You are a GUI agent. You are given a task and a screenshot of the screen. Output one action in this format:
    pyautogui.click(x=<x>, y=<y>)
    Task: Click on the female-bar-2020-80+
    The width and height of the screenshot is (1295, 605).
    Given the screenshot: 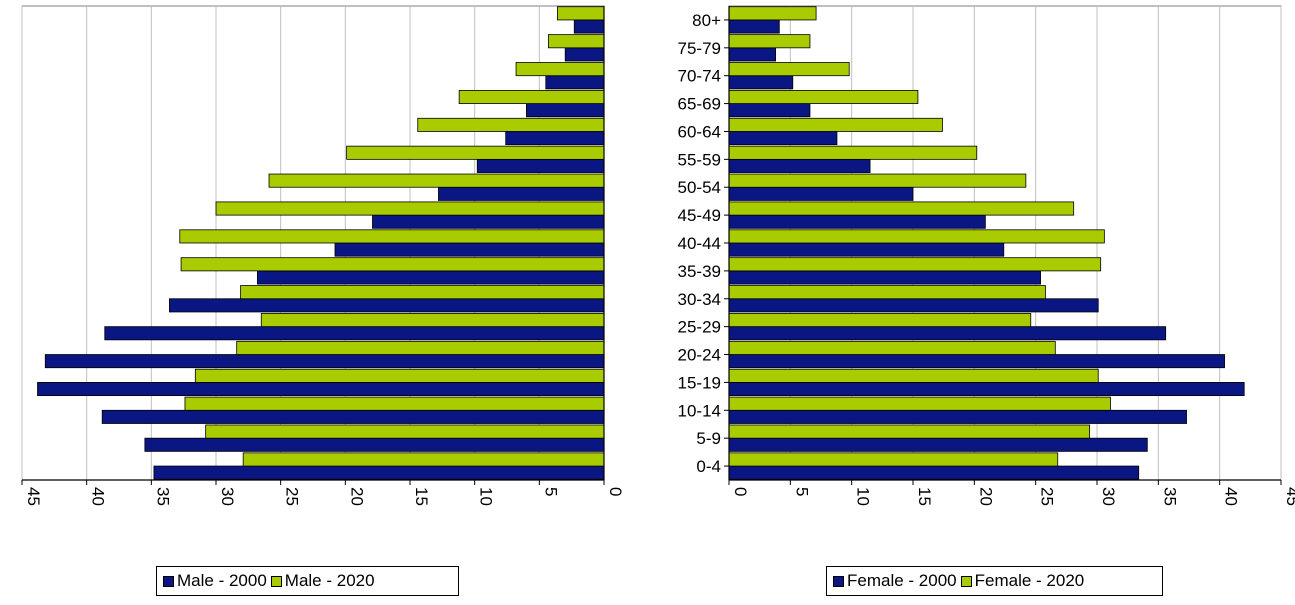 What is the action you would take?
    pyautogui.click(x=772, y=13)
    